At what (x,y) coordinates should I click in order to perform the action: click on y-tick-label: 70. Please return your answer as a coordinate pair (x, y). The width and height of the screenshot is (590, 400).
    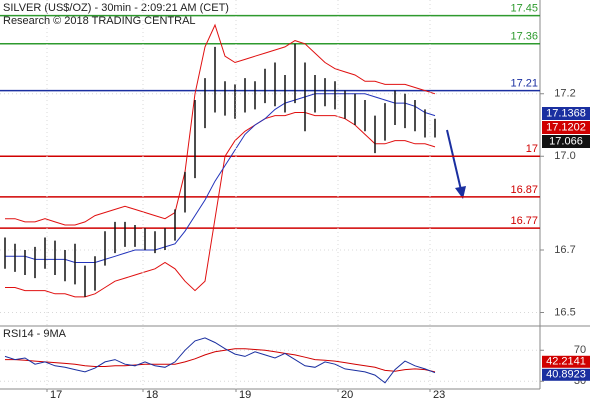
    Looking at the image, I should click on (580, 350).